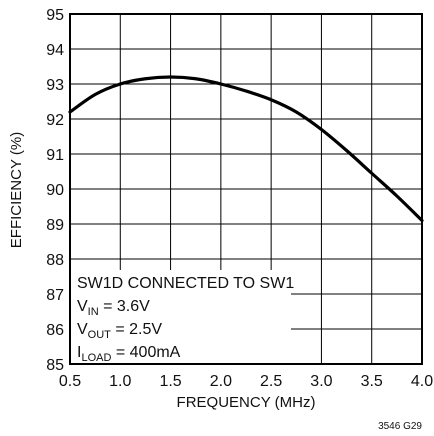 The image size is (434, 436). What do you see at coordinates (321, 381) in the screenshot?
I see `x-tick-label: 3.0` at bounding box center [321, 381].